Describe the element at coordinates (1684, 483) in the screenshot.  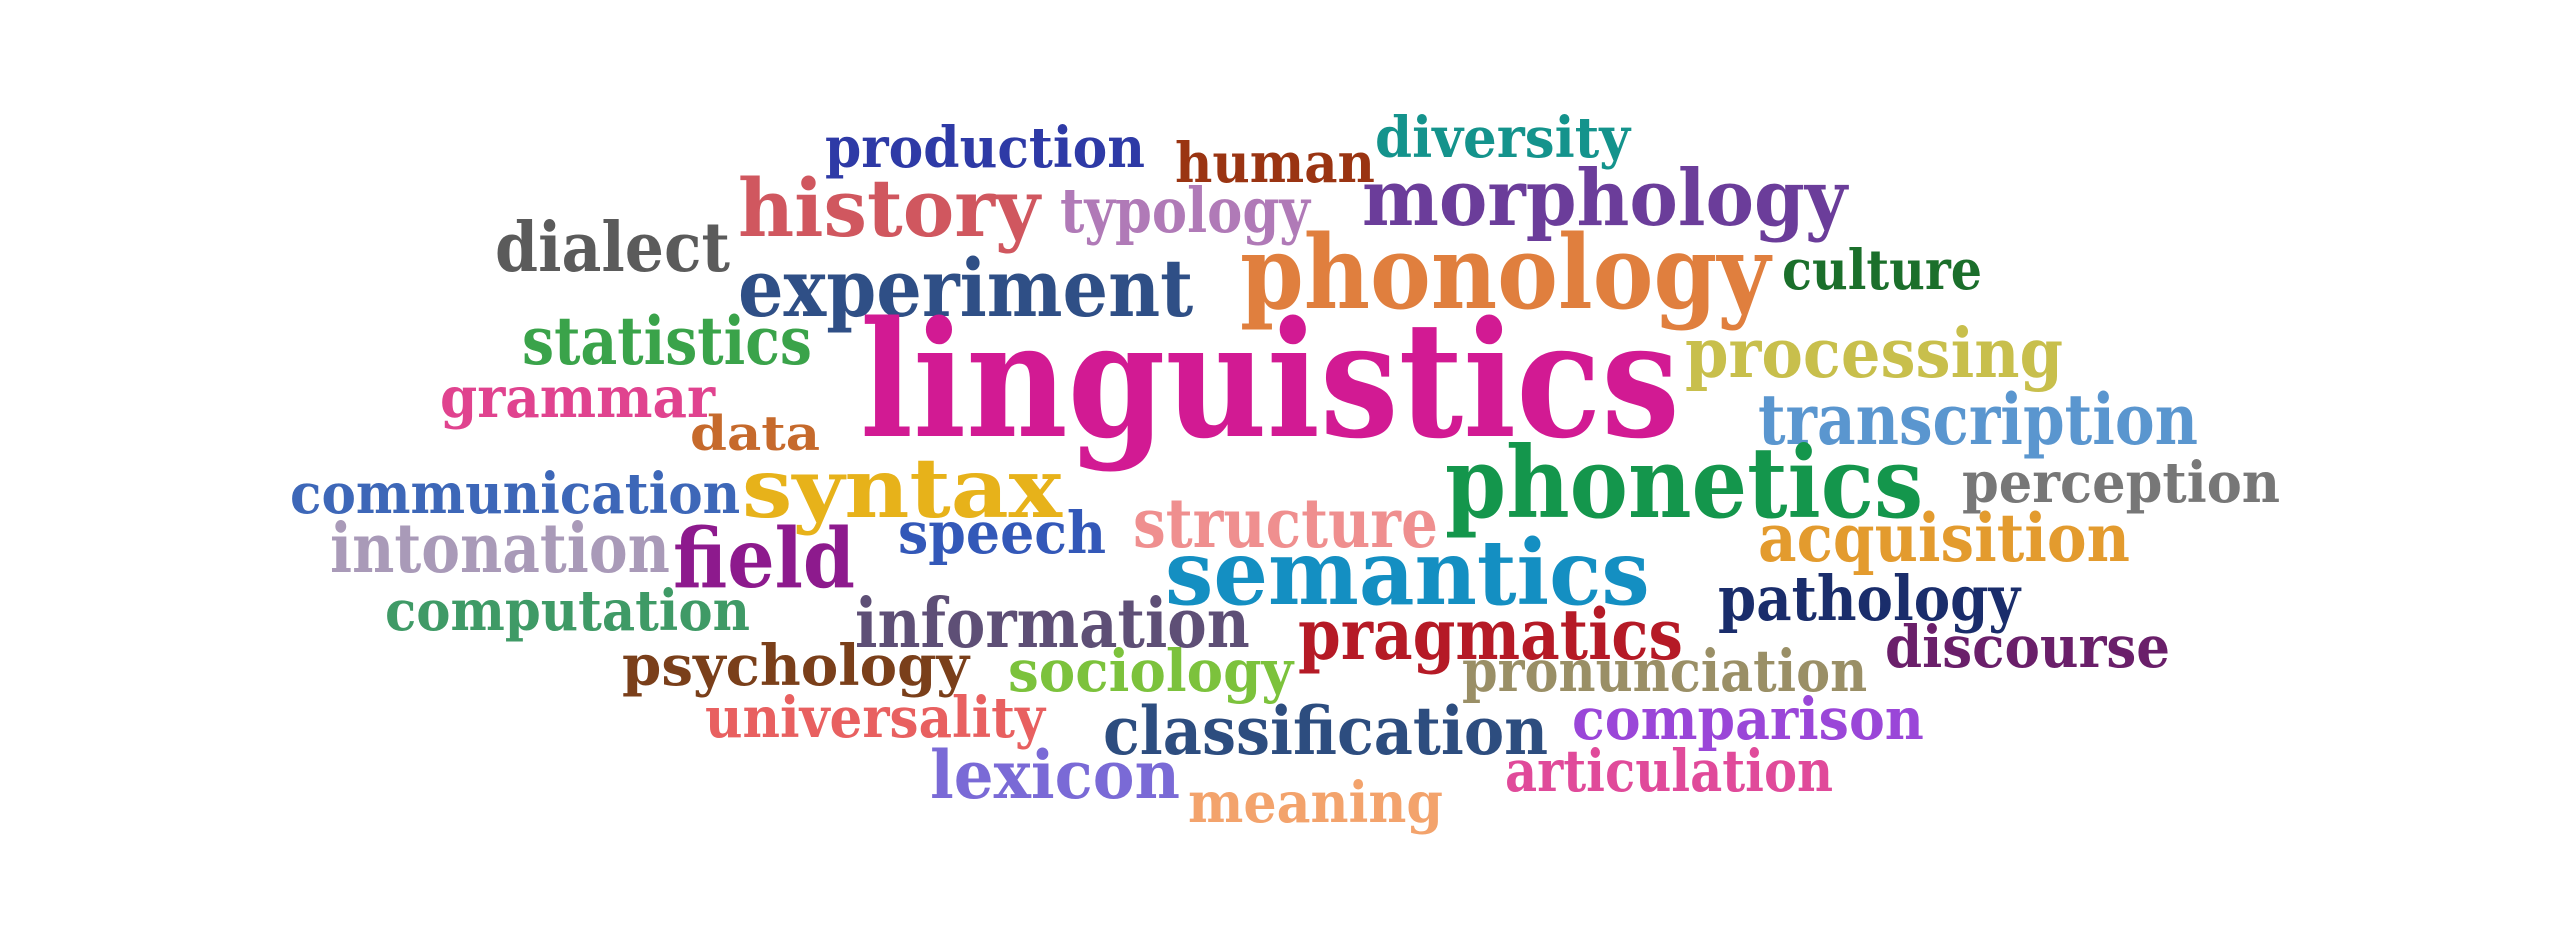
I see `word-phonetics: phonetics` at that location.